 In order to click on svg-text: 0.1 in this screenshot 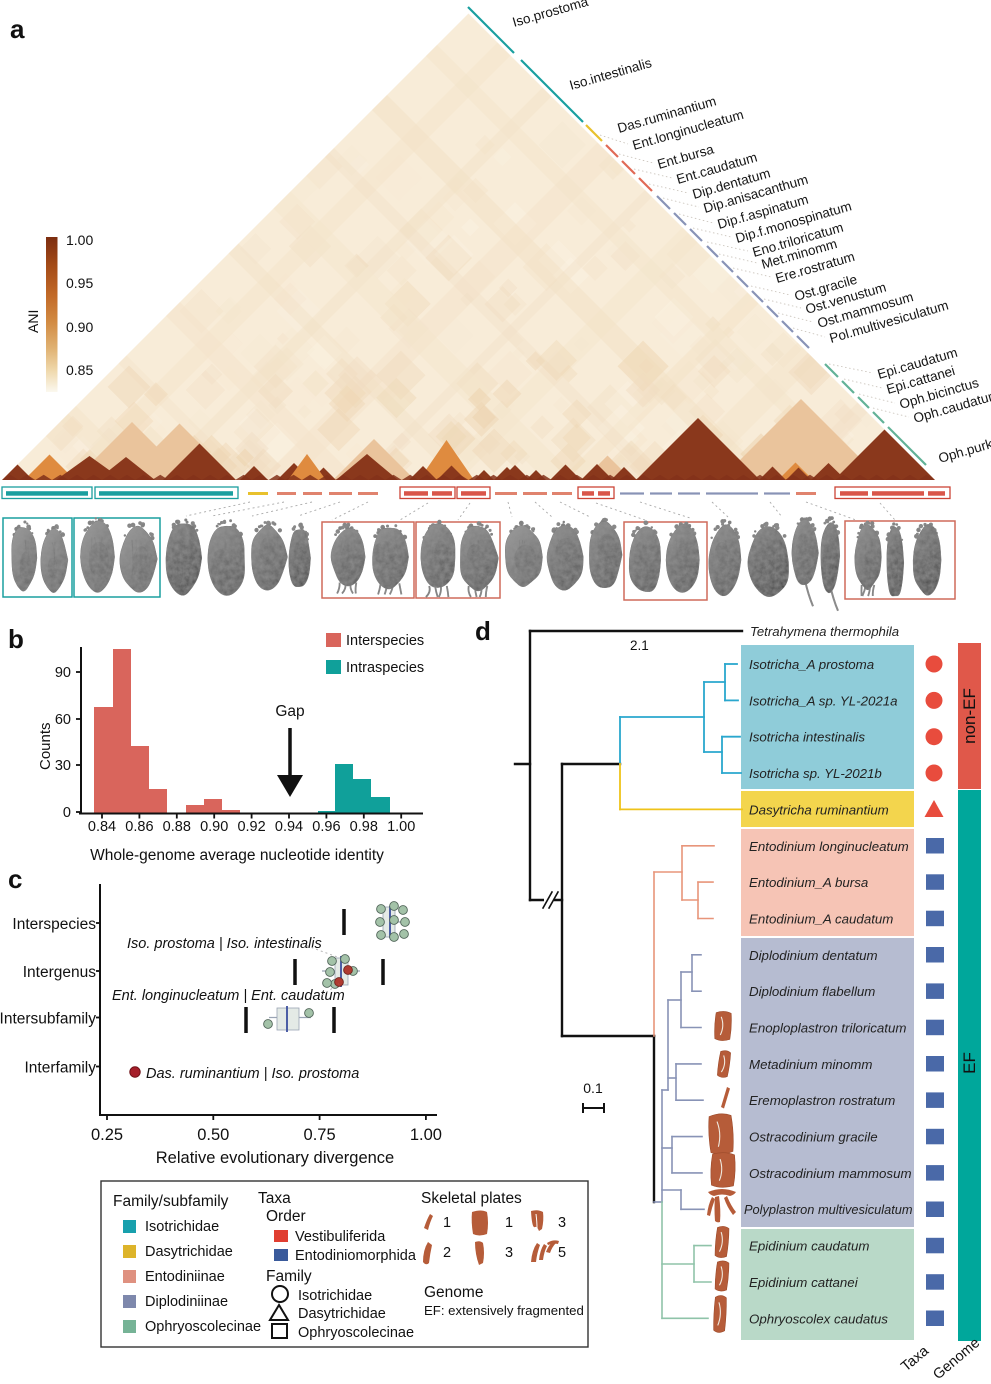, I will do `click(593, 1088)`.